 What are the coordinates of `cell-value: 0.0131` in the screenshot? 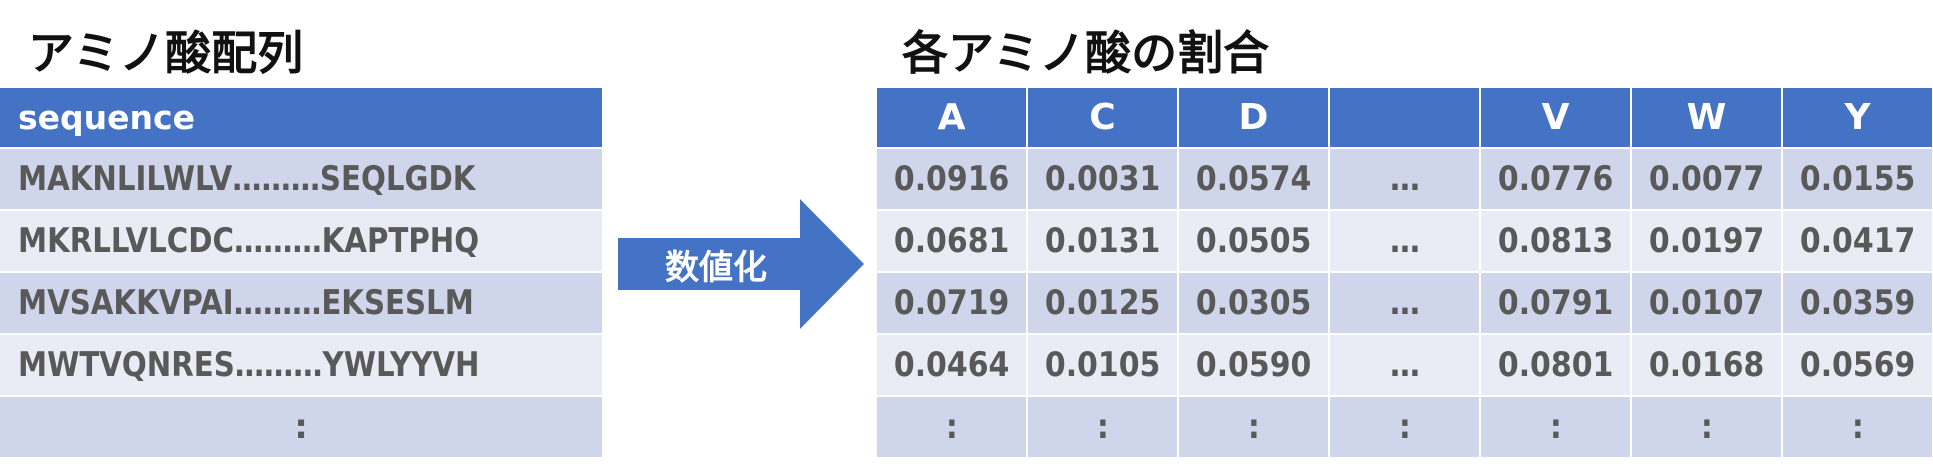 It's located at (1102, 241).